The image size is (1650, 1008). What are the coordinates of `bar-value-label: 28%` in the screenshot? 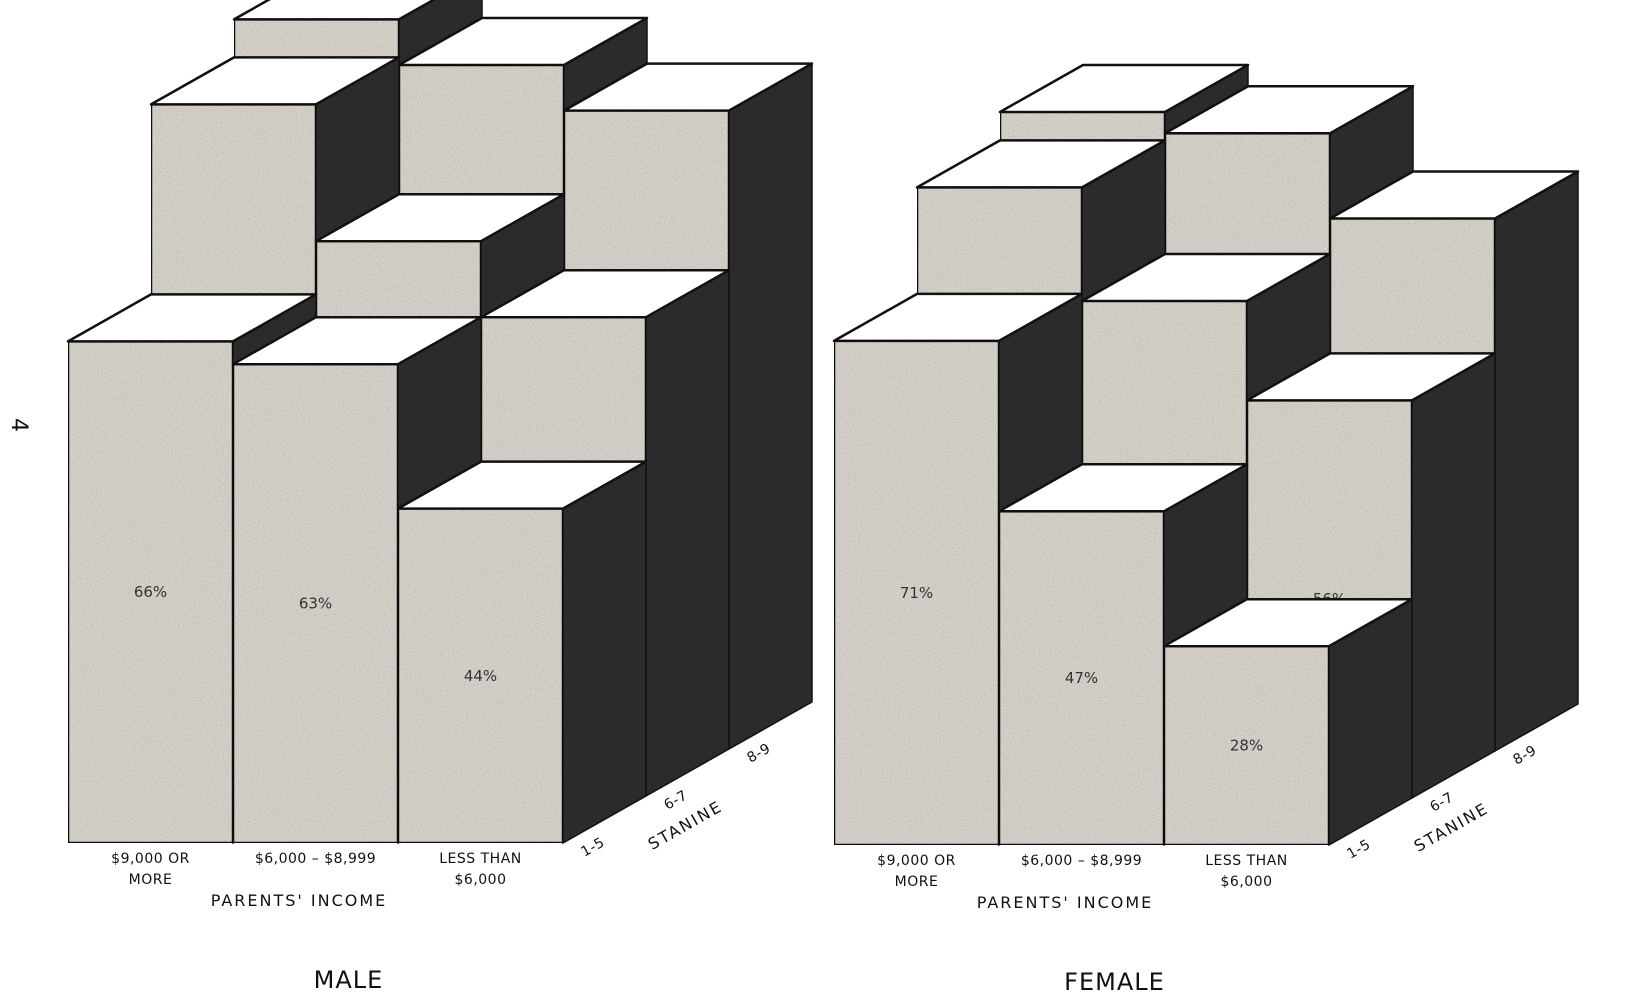 It's located at (1246, 746).